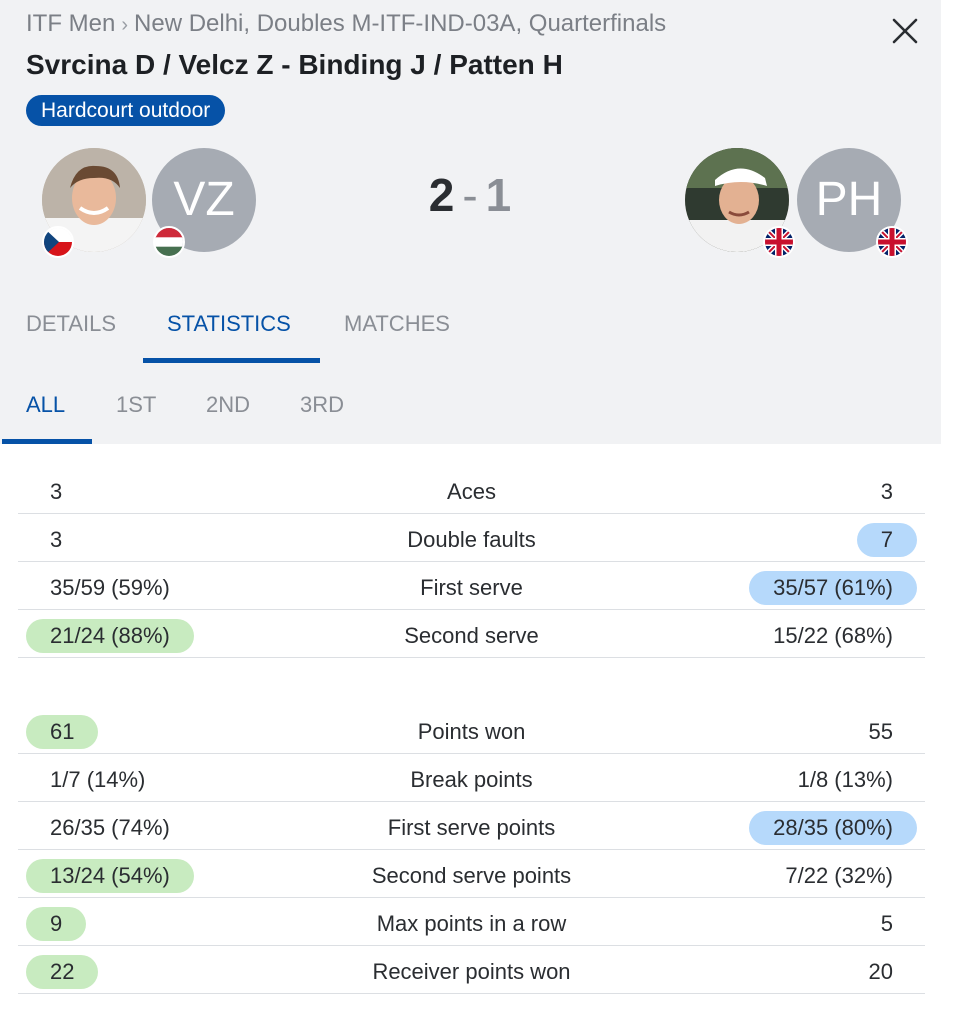  I want to click on stat-away-value: 5, so click(886, 923).